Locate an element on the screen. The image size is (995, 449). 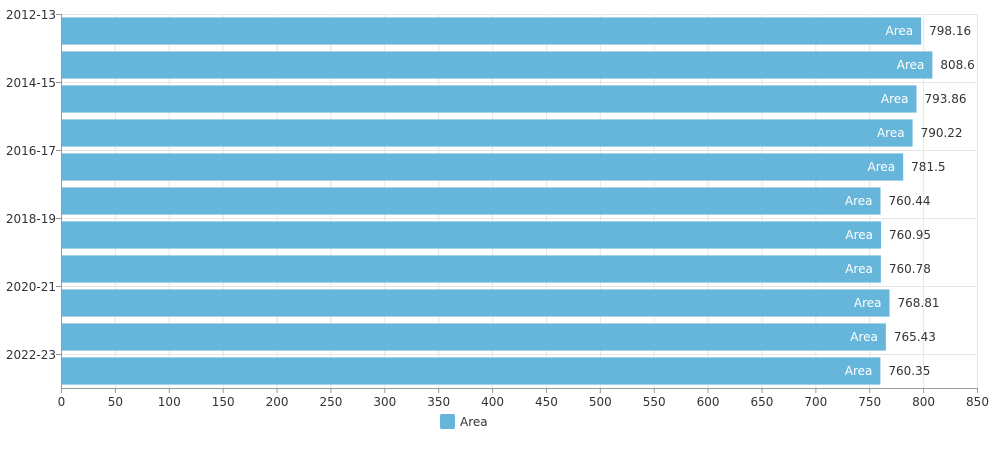
x-tick-label: 550 is located at coordinates (654, 402).